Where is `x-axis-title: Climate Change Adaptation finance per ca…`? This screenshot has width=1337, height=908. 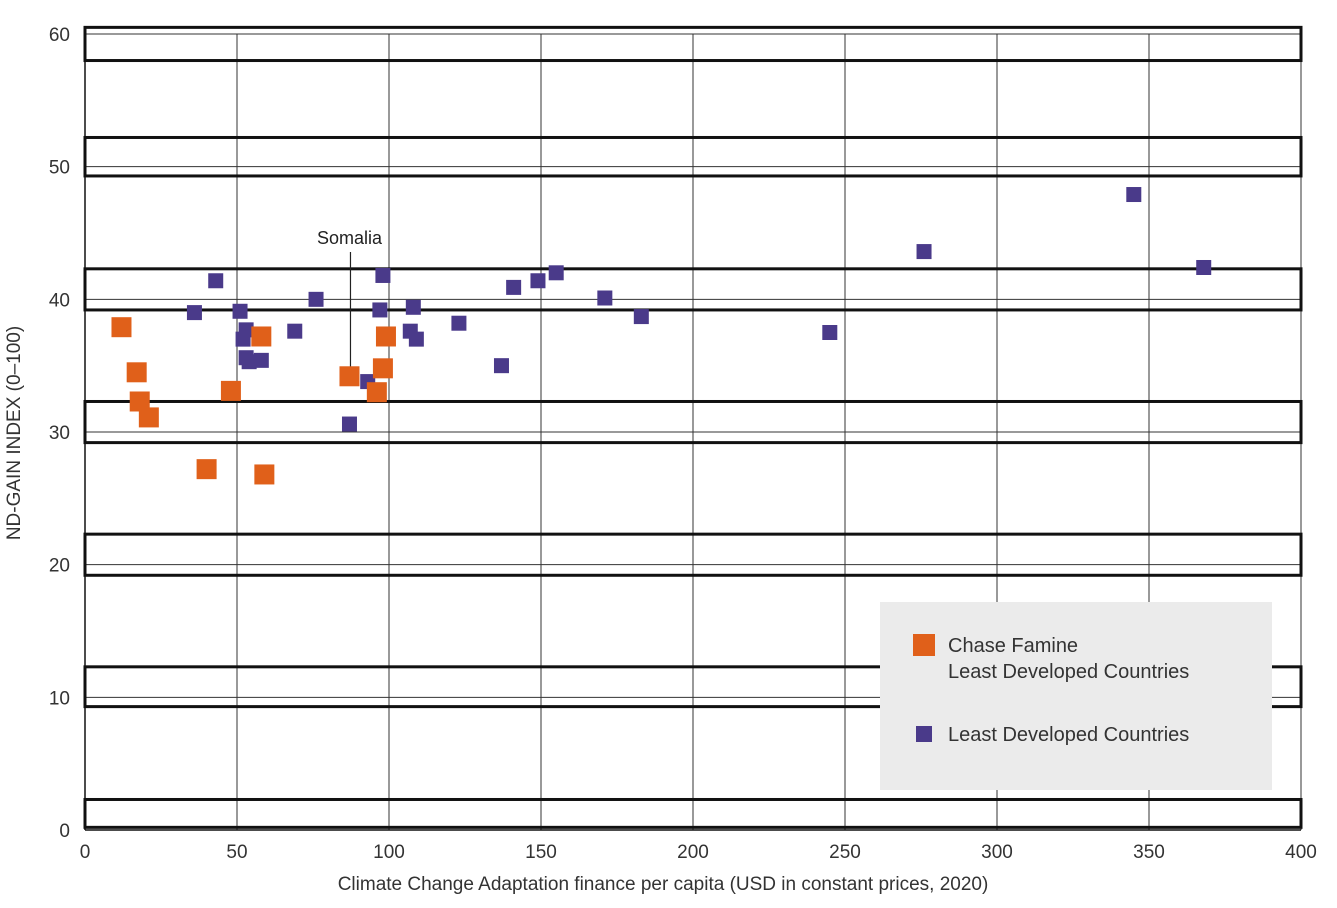 x-axis-title: Climate Change Adaptation finance per ca… is located at coordinates (663, 884).